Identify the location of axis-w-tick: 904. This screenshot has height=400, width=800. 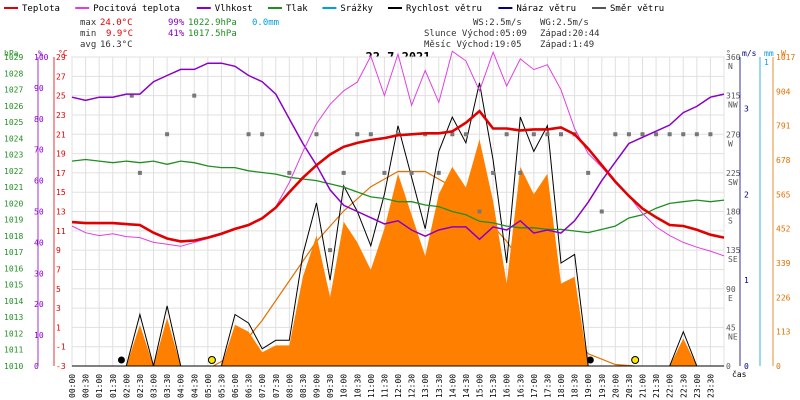
(783, 91).